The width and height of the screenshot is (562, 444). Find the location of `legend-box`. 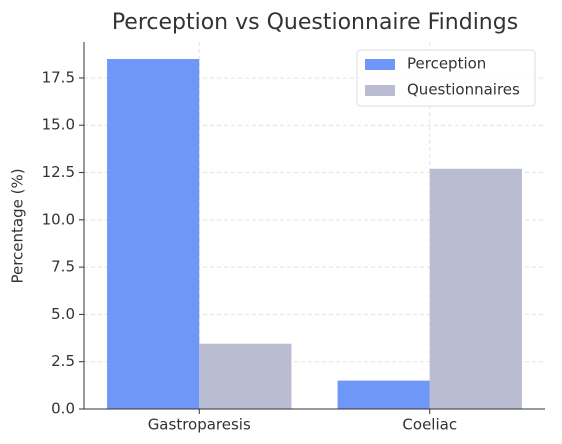

legend-box is located at coordinates (446, 78).